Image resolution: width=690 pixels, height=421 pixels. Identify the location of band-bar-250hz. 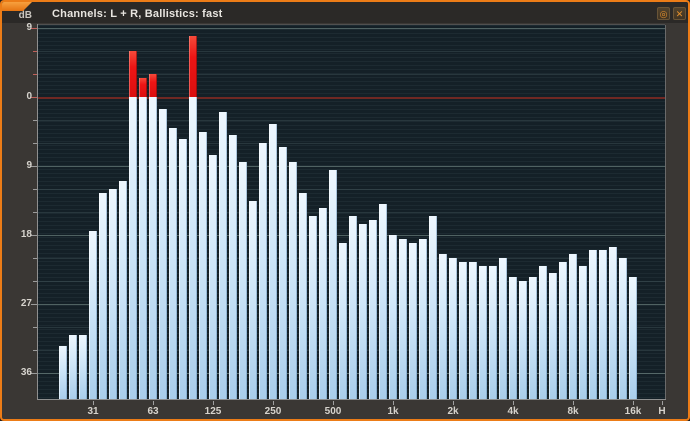
(273, 212).